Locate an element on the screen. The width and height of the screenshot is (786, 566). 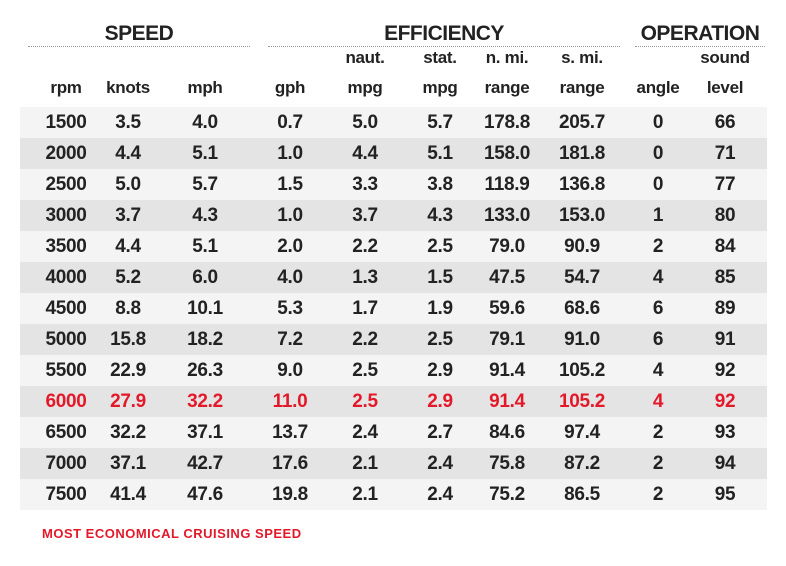
table-cell: 133.0 is located at coordinates (507, 215).